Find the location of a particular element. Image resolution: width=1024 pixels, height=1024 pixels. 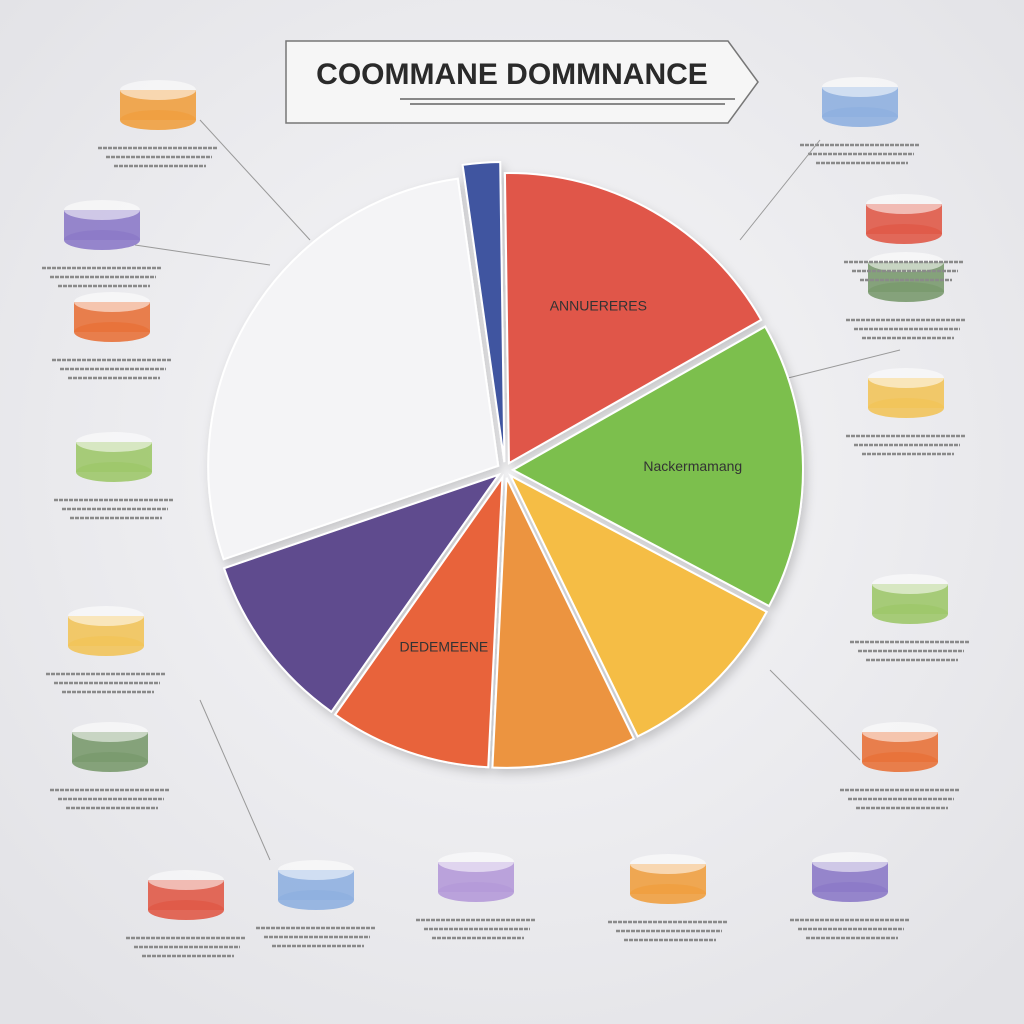

chart-title: COOMMANE DOMMNANCE is located at coordinates (512, 74).